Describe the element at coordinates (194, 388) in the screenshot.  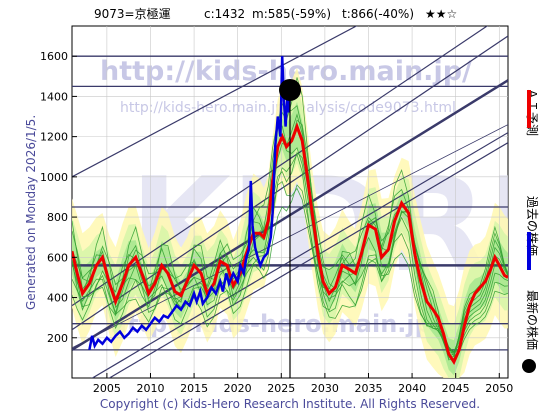
I see `x-tick-label: 2015` at that location.